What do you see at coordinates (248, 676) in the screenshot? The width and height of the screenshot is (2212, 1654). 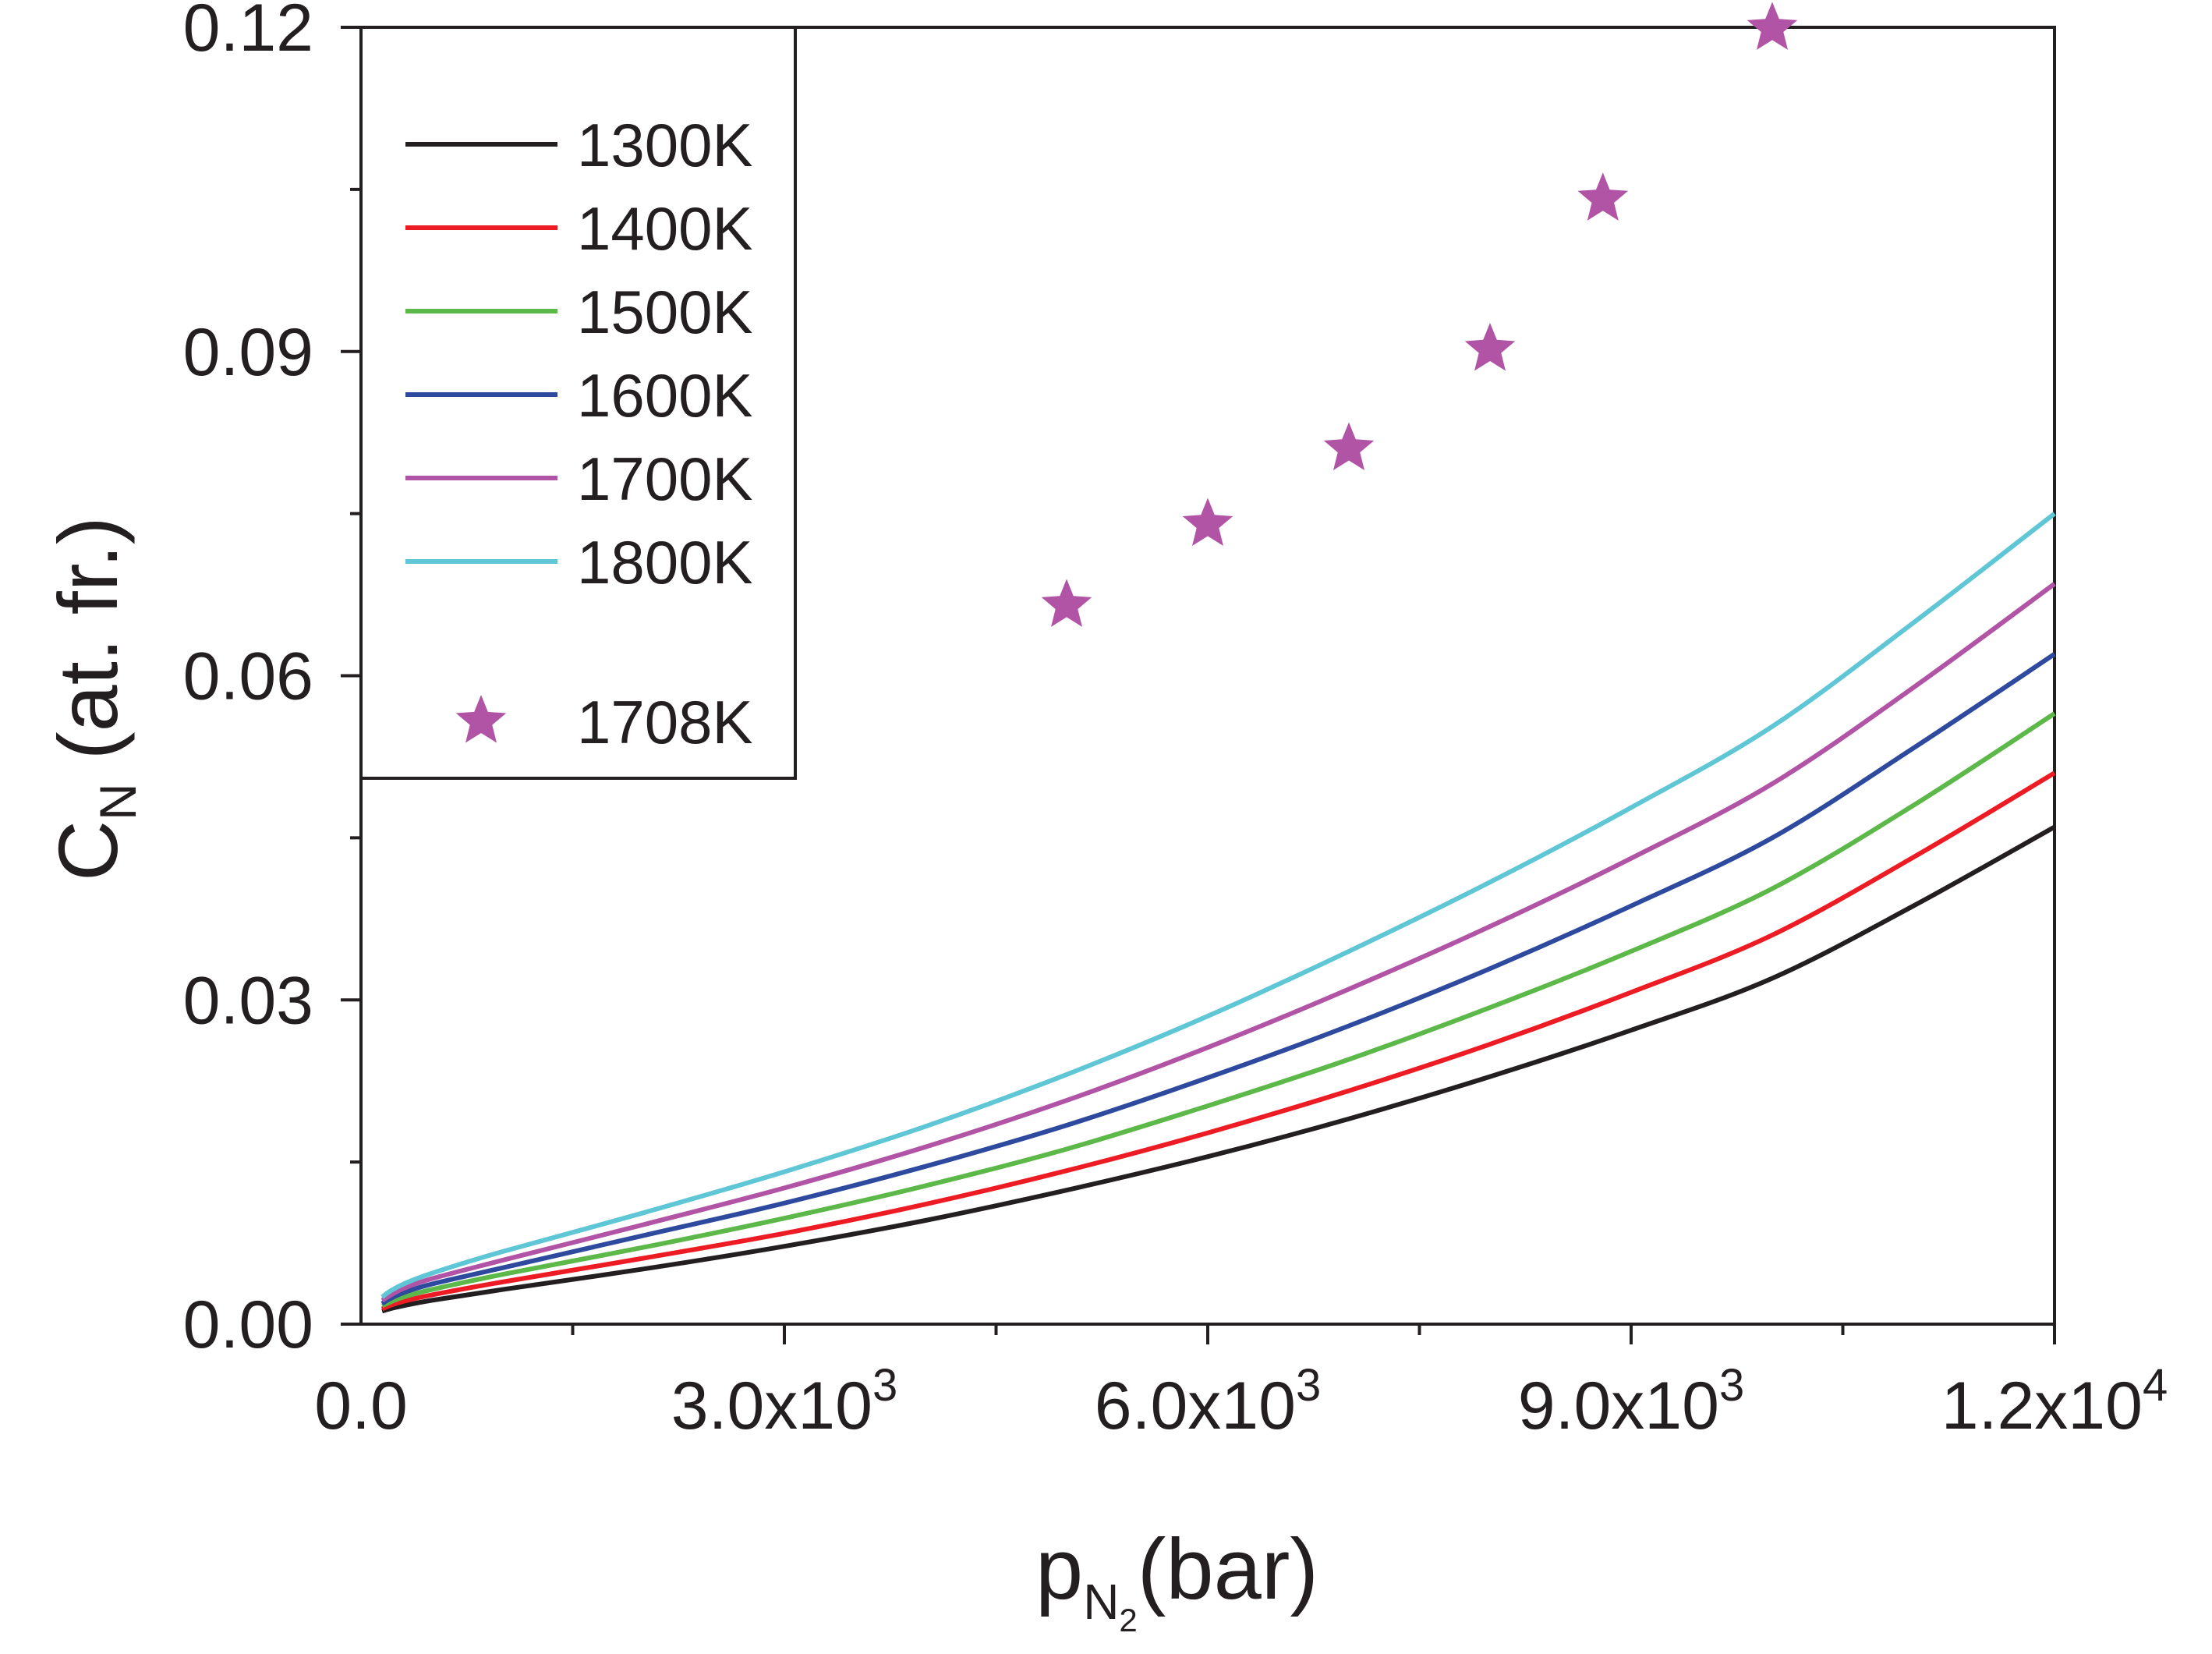 I see `y-tick-label: 0.06` at bounding box center [248, 676].